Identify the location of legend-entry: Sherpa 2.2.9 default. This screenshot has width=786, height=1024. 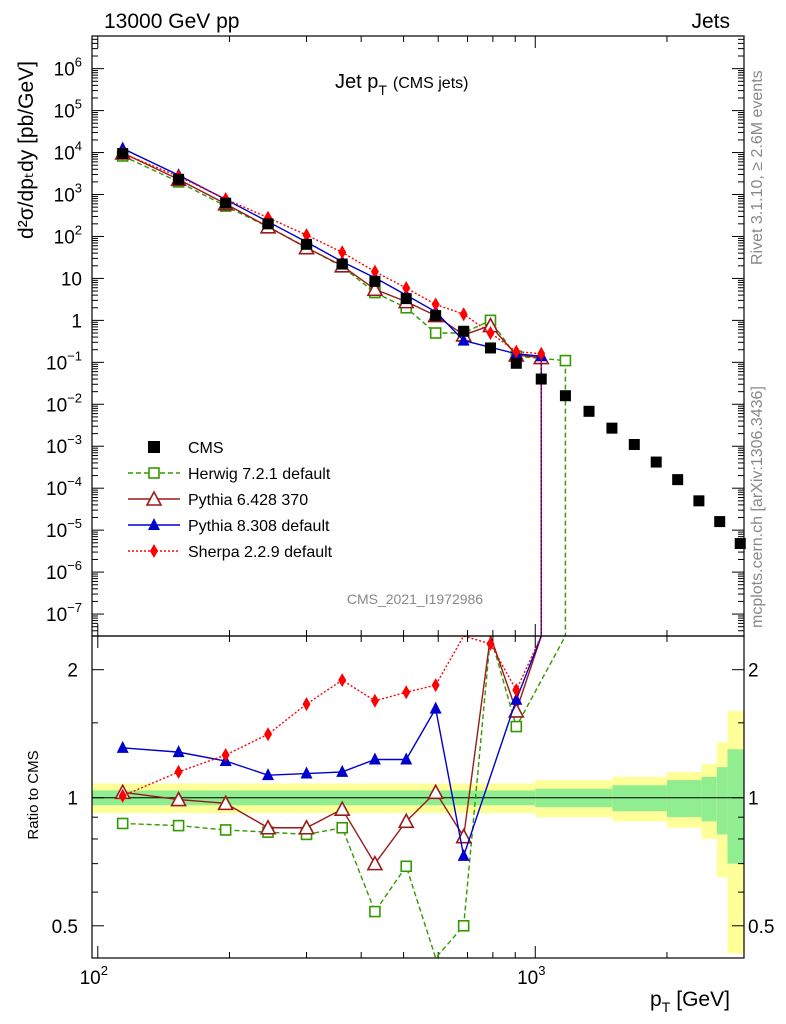
(230, 552).